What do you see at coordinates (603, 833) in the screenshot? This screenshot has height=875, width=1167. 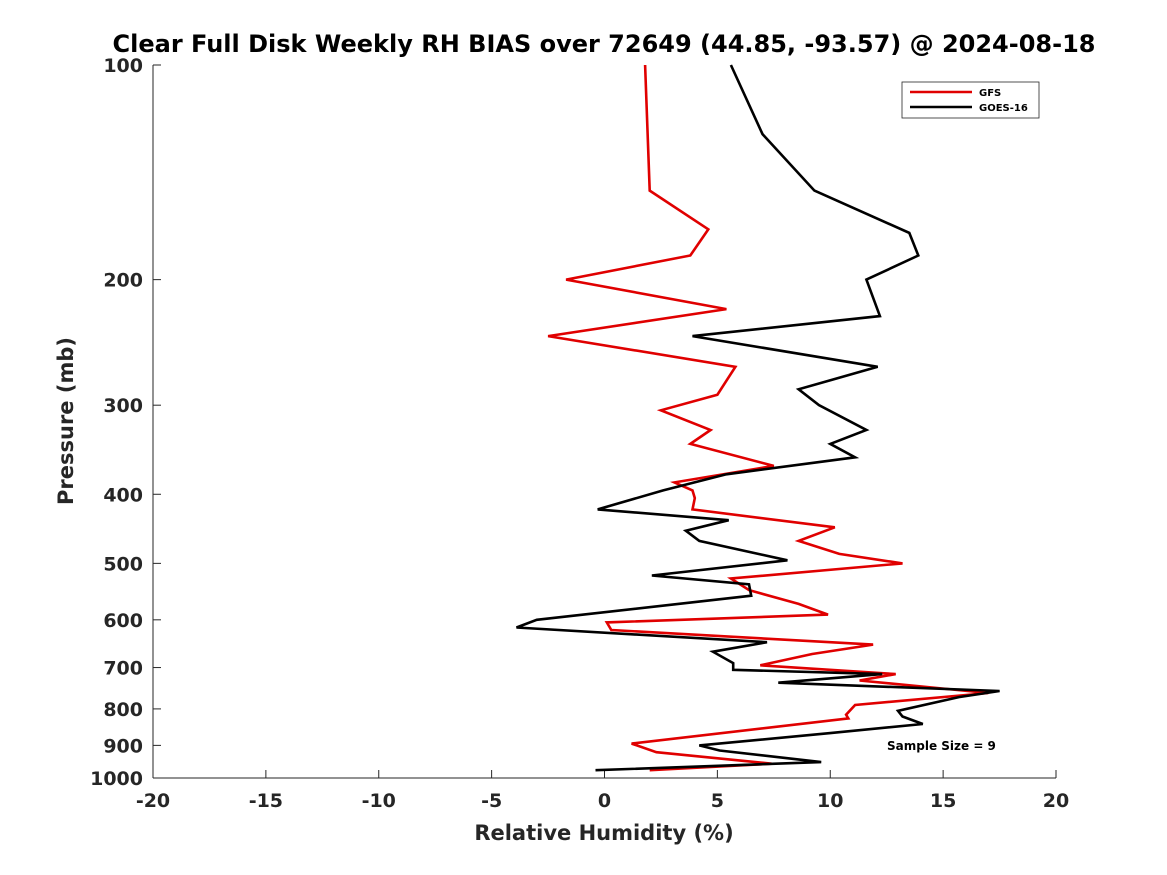 I see `x-axis-label: Relative Humidity (%)` at bounding box center [603, 833].